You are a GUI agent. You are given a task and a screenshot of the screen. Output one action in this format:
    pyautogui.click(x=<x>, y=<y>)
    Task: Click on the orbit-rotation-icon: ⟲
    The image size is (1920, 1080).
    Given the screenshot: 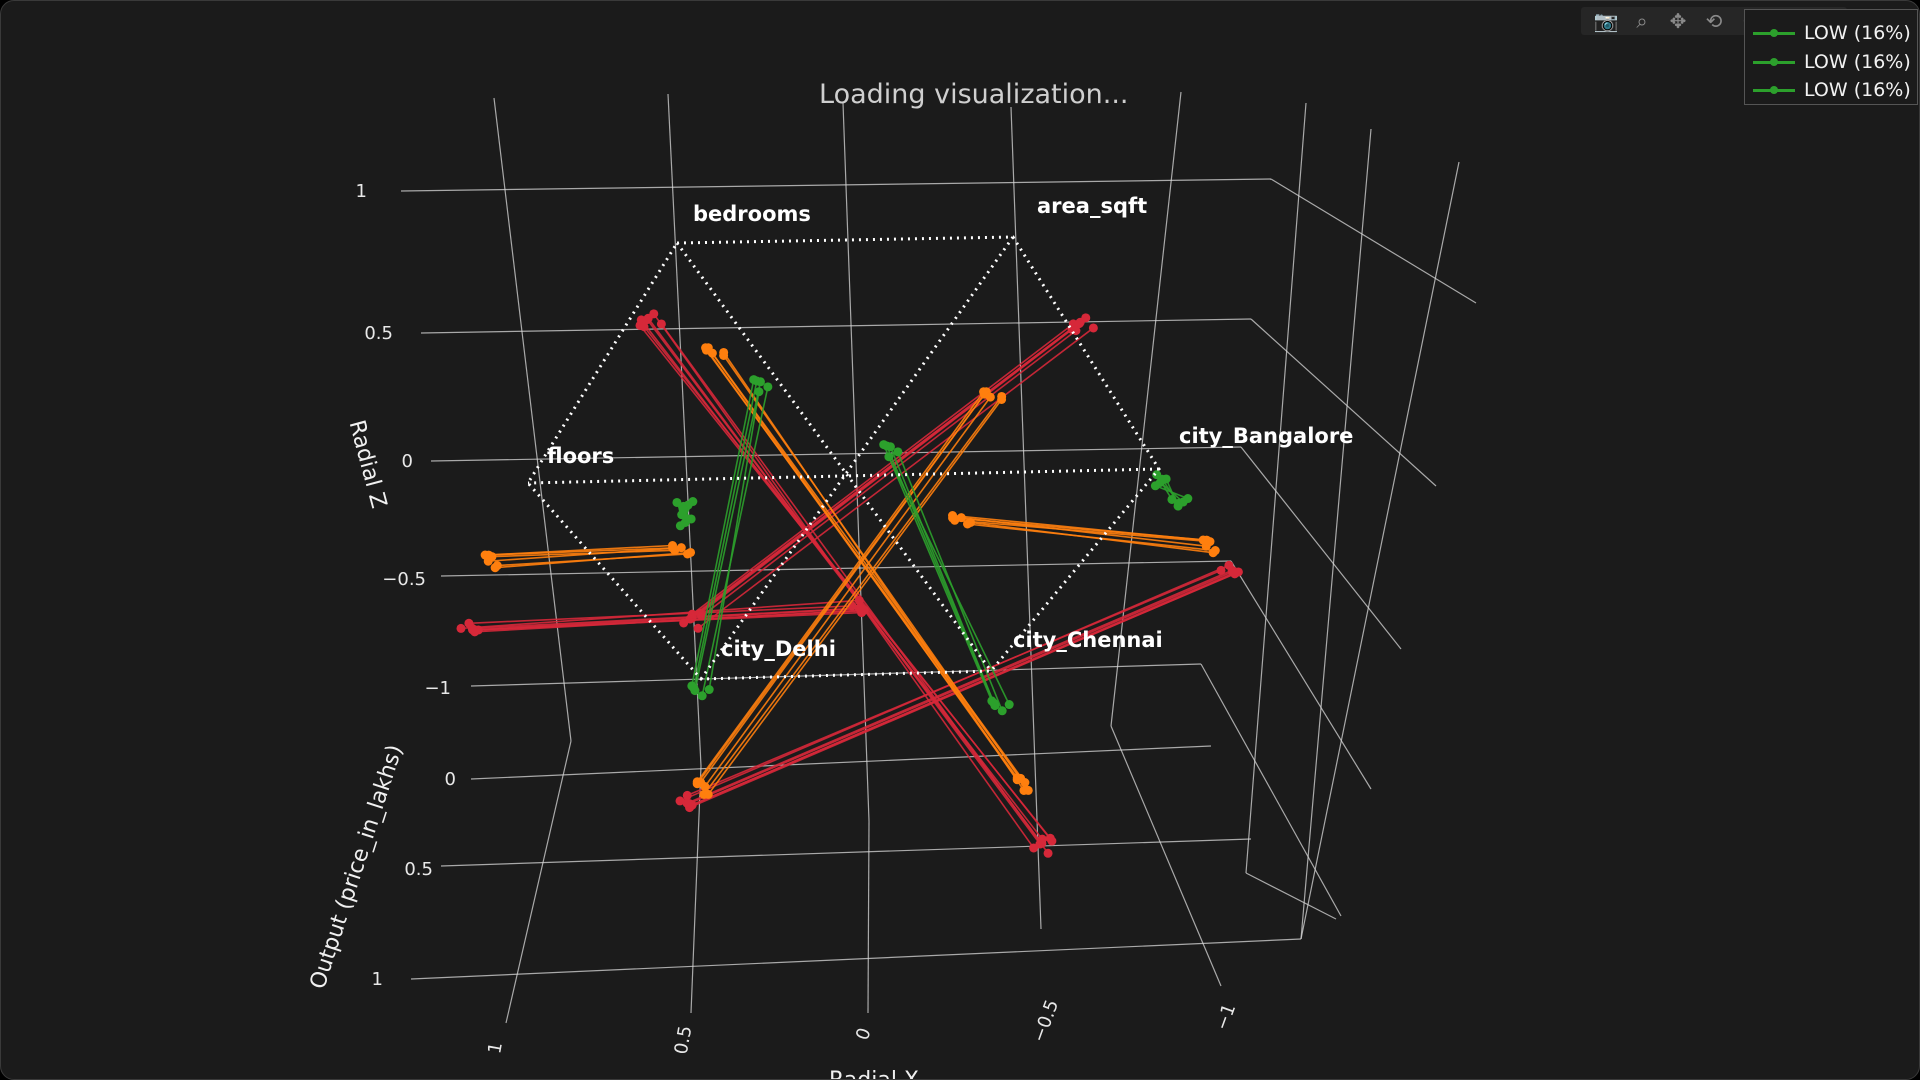 What is the action you would take?
    pyautogui.click(x=1714, y=21)
    